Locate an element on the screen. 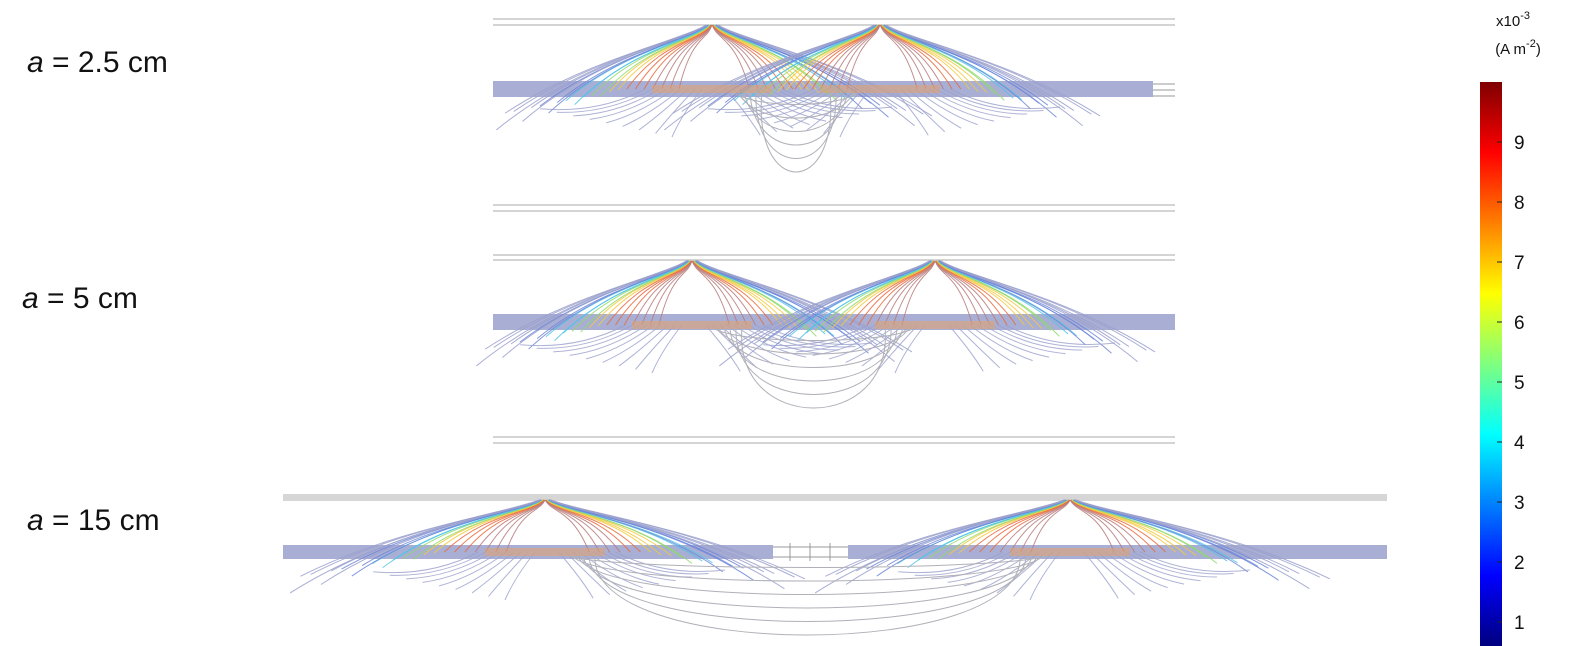  colorbar-ticks: 1 2 3 4 5 6 7 8 9 is located at coordinates (1511, 383).